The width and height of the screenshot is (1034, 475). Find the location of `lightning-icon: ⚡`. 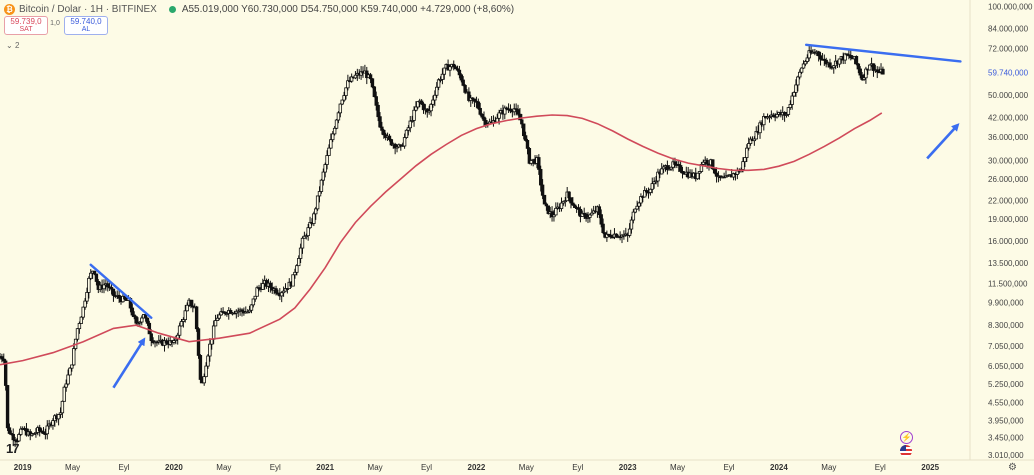

lightning-icon: ⚡ is located at coordinates (906, 437).